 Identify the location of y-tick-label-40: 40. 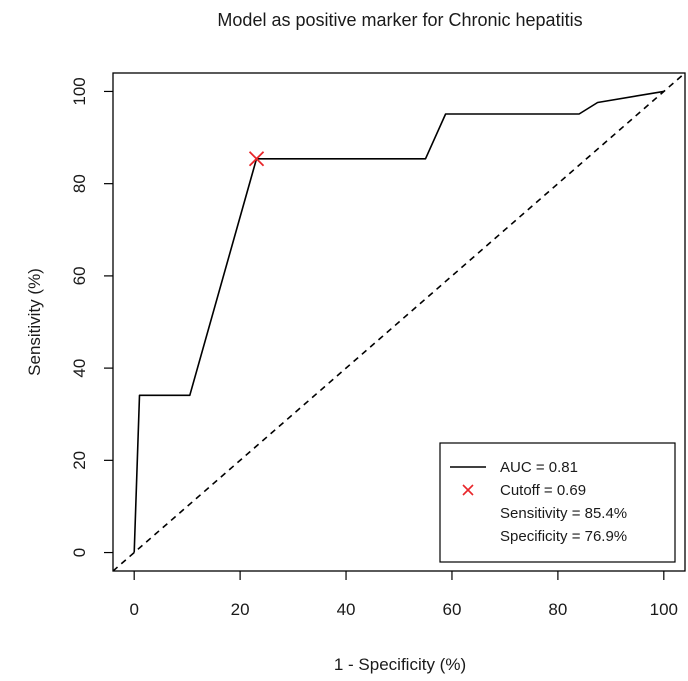
(79, 368).